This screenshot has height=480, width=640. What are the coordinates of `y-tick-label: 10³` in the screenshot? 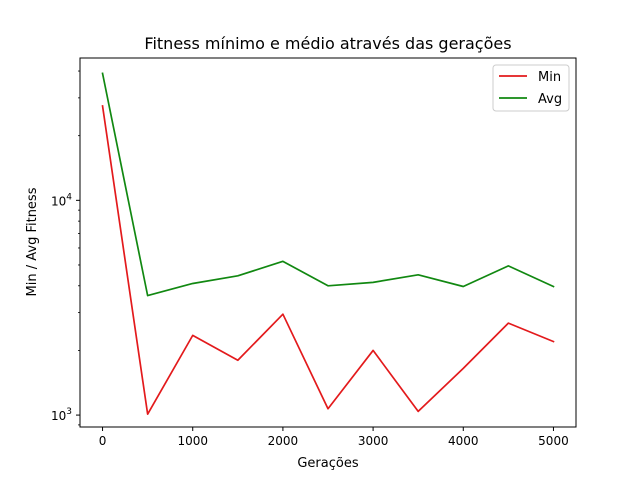 It's located at (61, 415).